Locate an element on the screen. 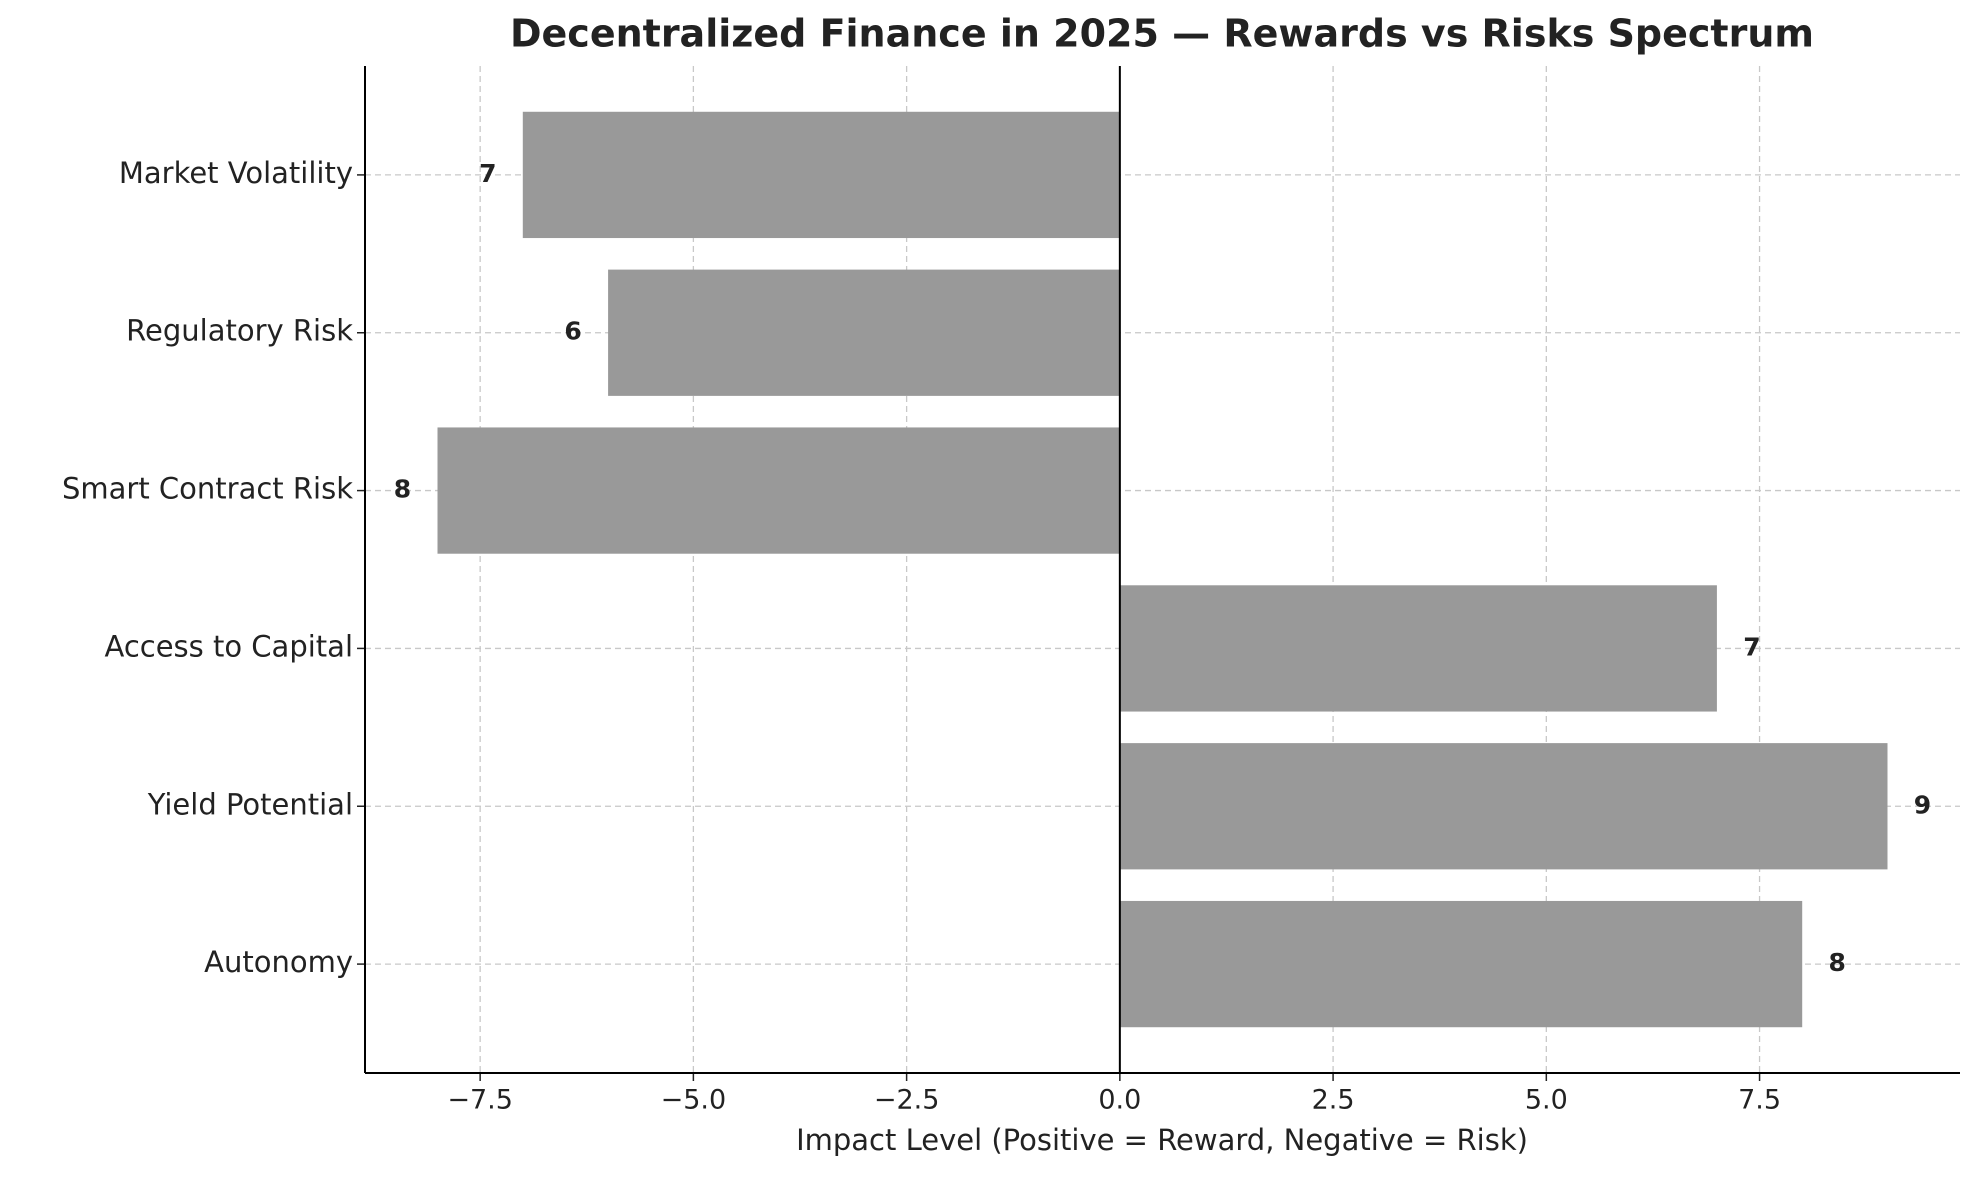  y-tick-label: Regulatory Risk is located at coordinates (239, 331).